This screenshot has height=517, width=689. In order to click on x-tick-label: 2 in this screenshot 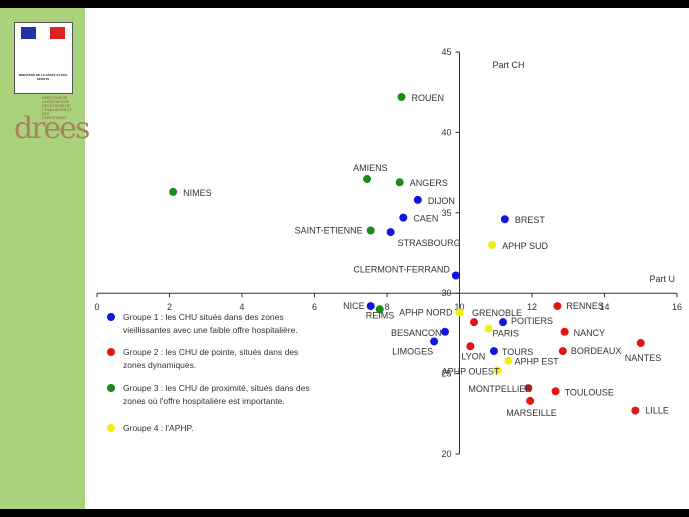, I will do `click(169, 307)`.